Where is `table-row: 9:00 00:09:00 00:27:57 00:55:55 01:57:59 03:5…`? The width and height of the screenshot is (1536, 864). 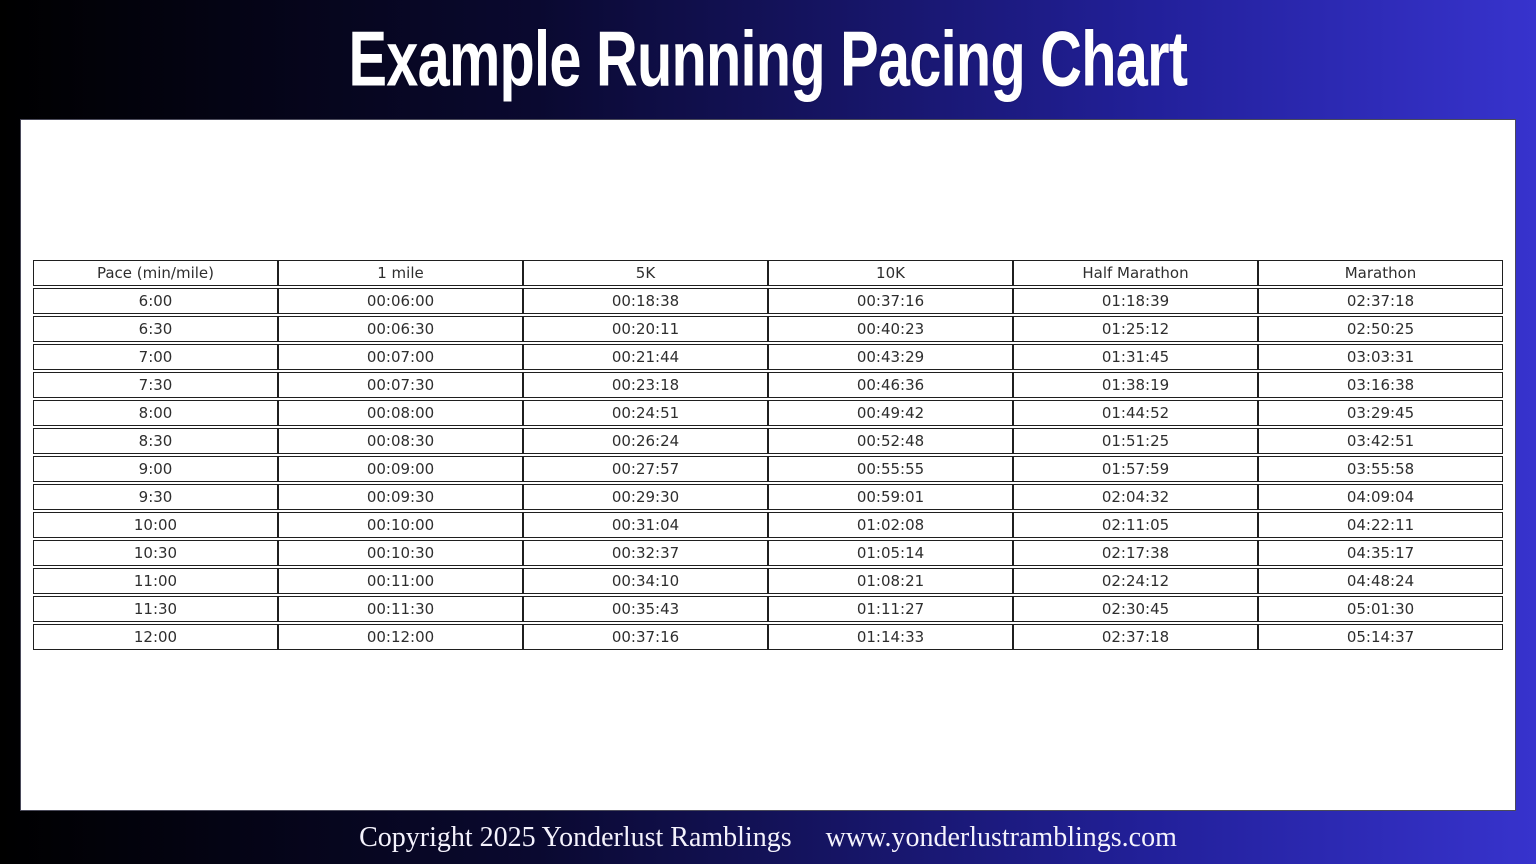 table-row: 9:00 00:09:00 00:27:57 00:55:55 01:57:59 03:5… is located at coordinates (768, 469).